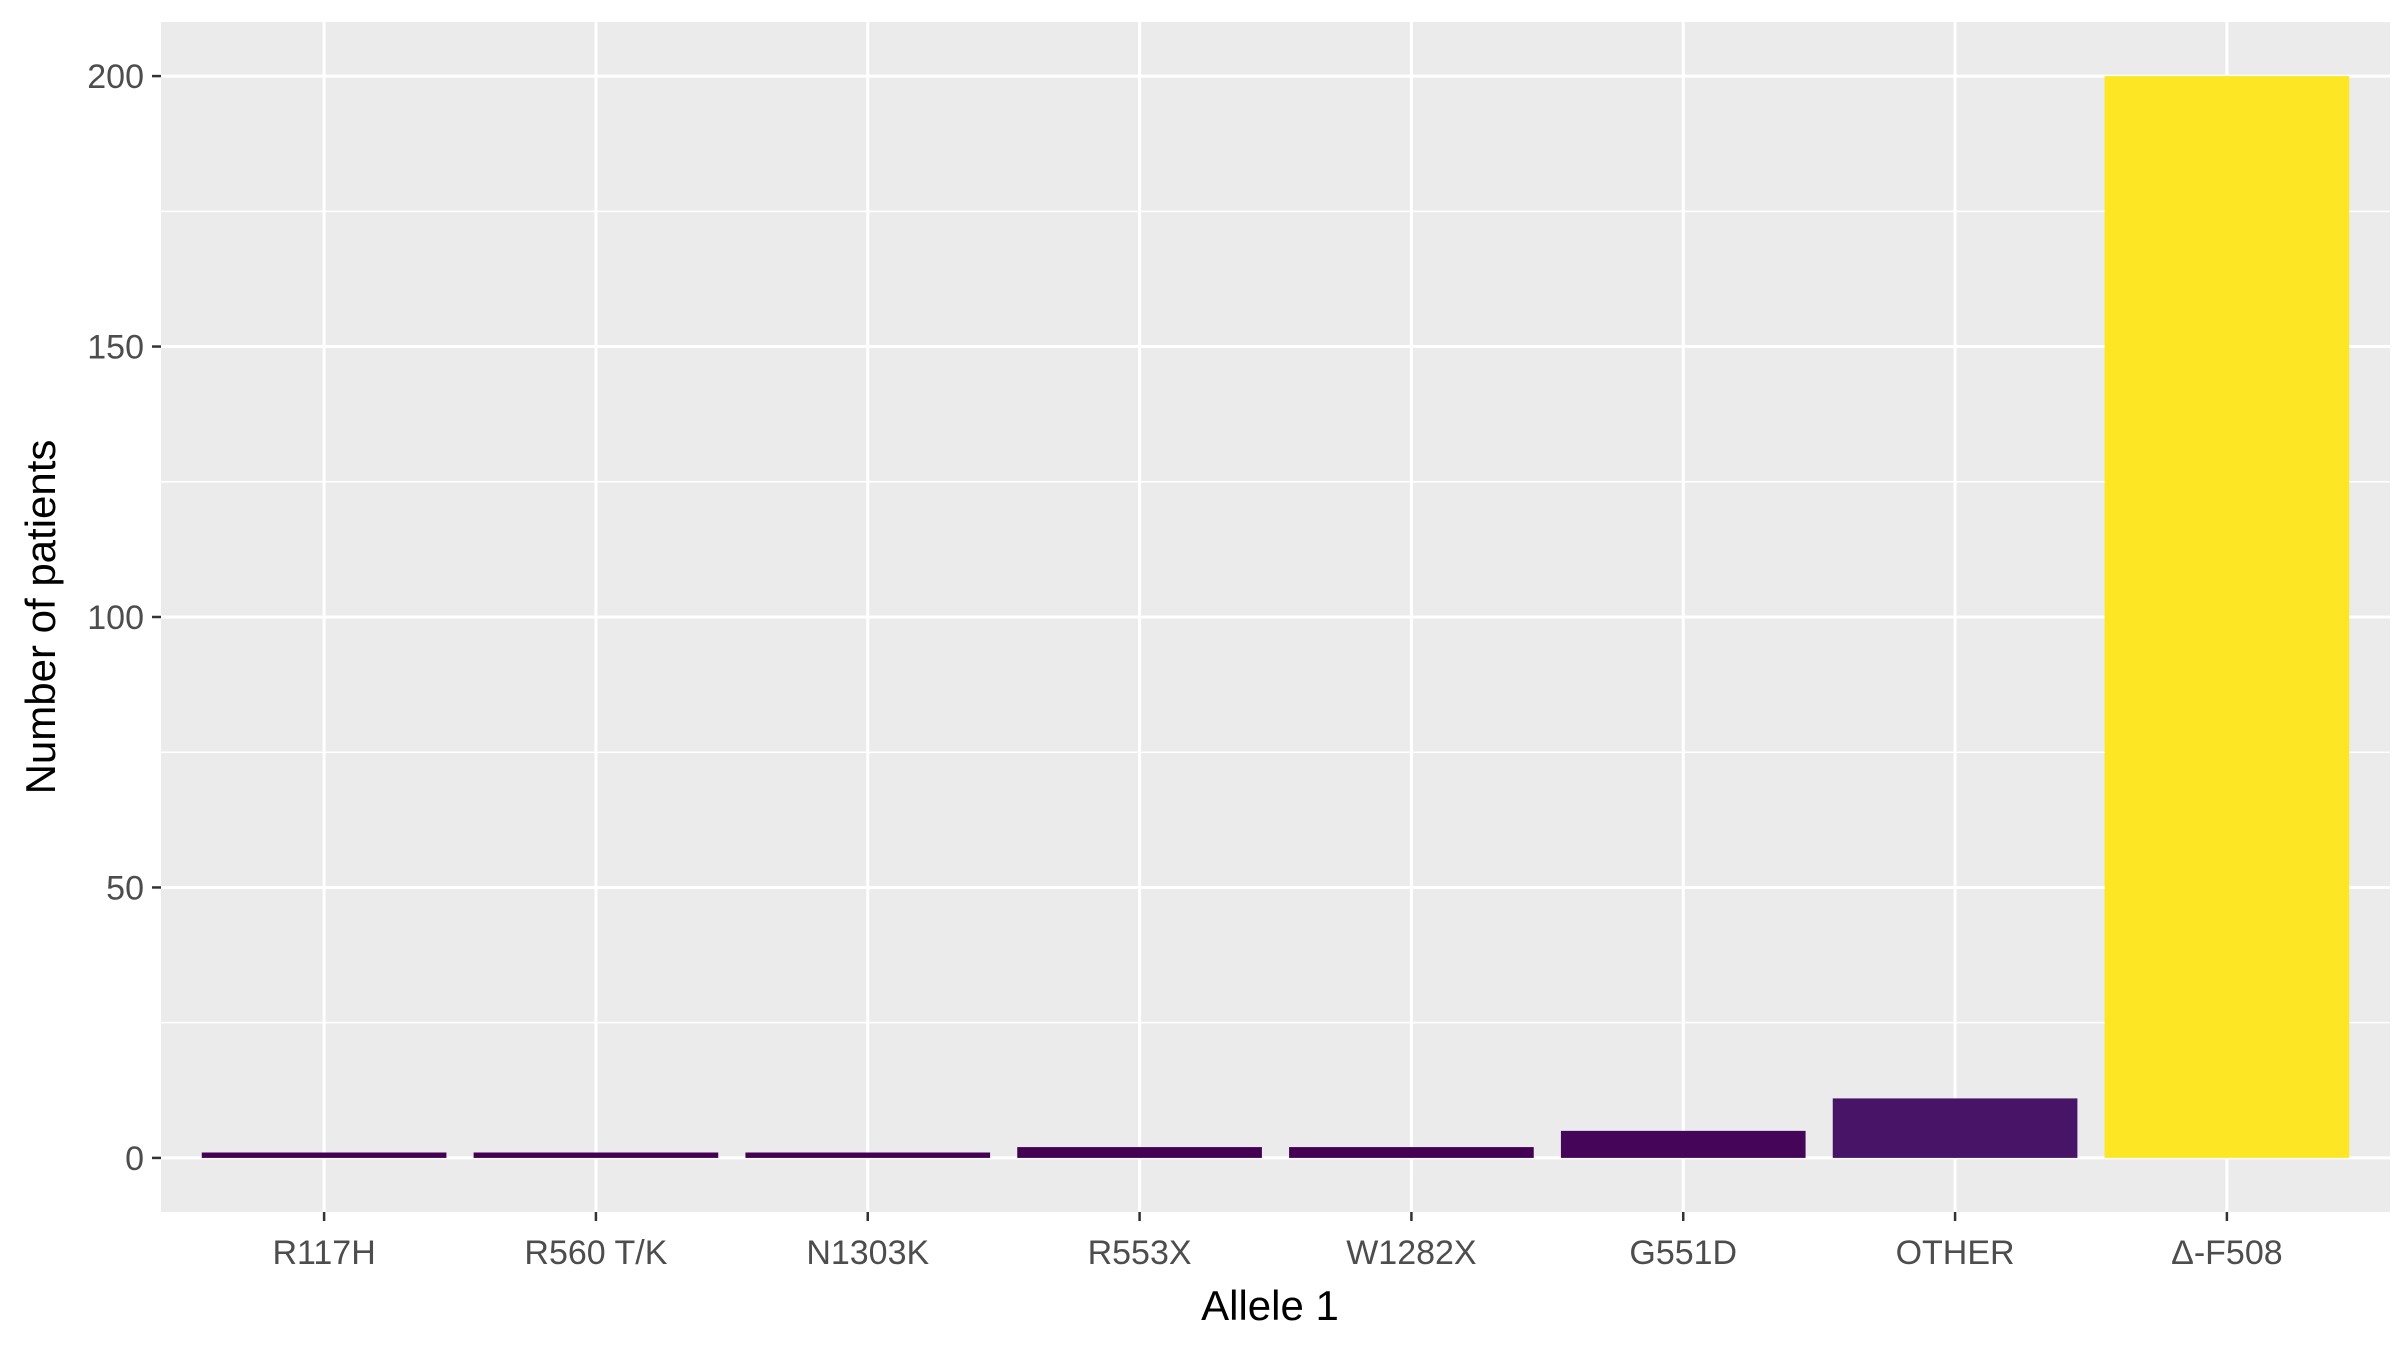 This screenshot has height=1350, width=2400. What do you see at coordinates (40, 617) in the screenshot?
I see `y-axis-title: Number of patients` at bounding box center [40, 617].